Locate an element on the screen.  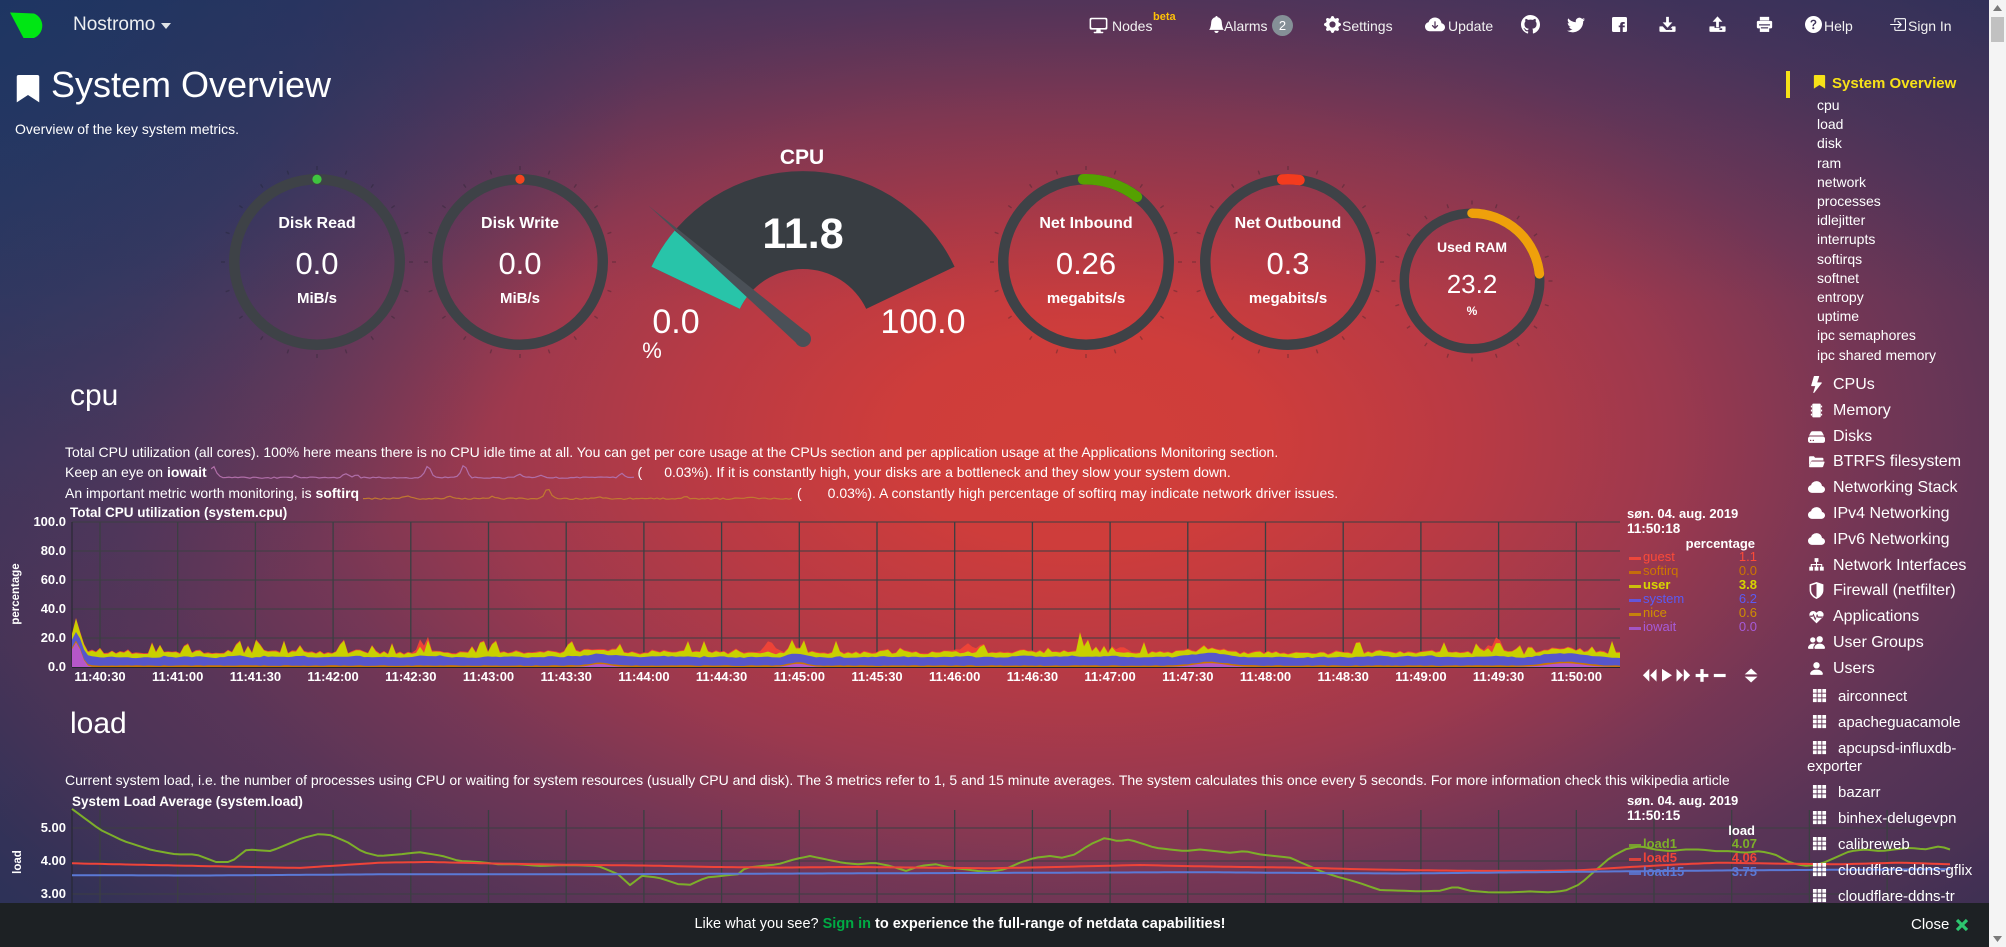
svg-text: 3.00 is located at coordinates (53, 893).